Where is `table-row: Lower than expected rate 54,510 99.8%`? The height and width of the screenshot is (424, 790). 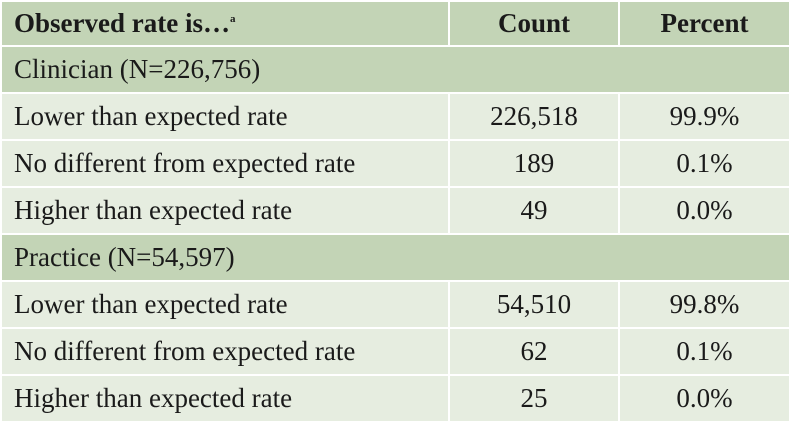 table-row: Lower than expected rate 54,510 99.8% is located at coordinates (395, 304).